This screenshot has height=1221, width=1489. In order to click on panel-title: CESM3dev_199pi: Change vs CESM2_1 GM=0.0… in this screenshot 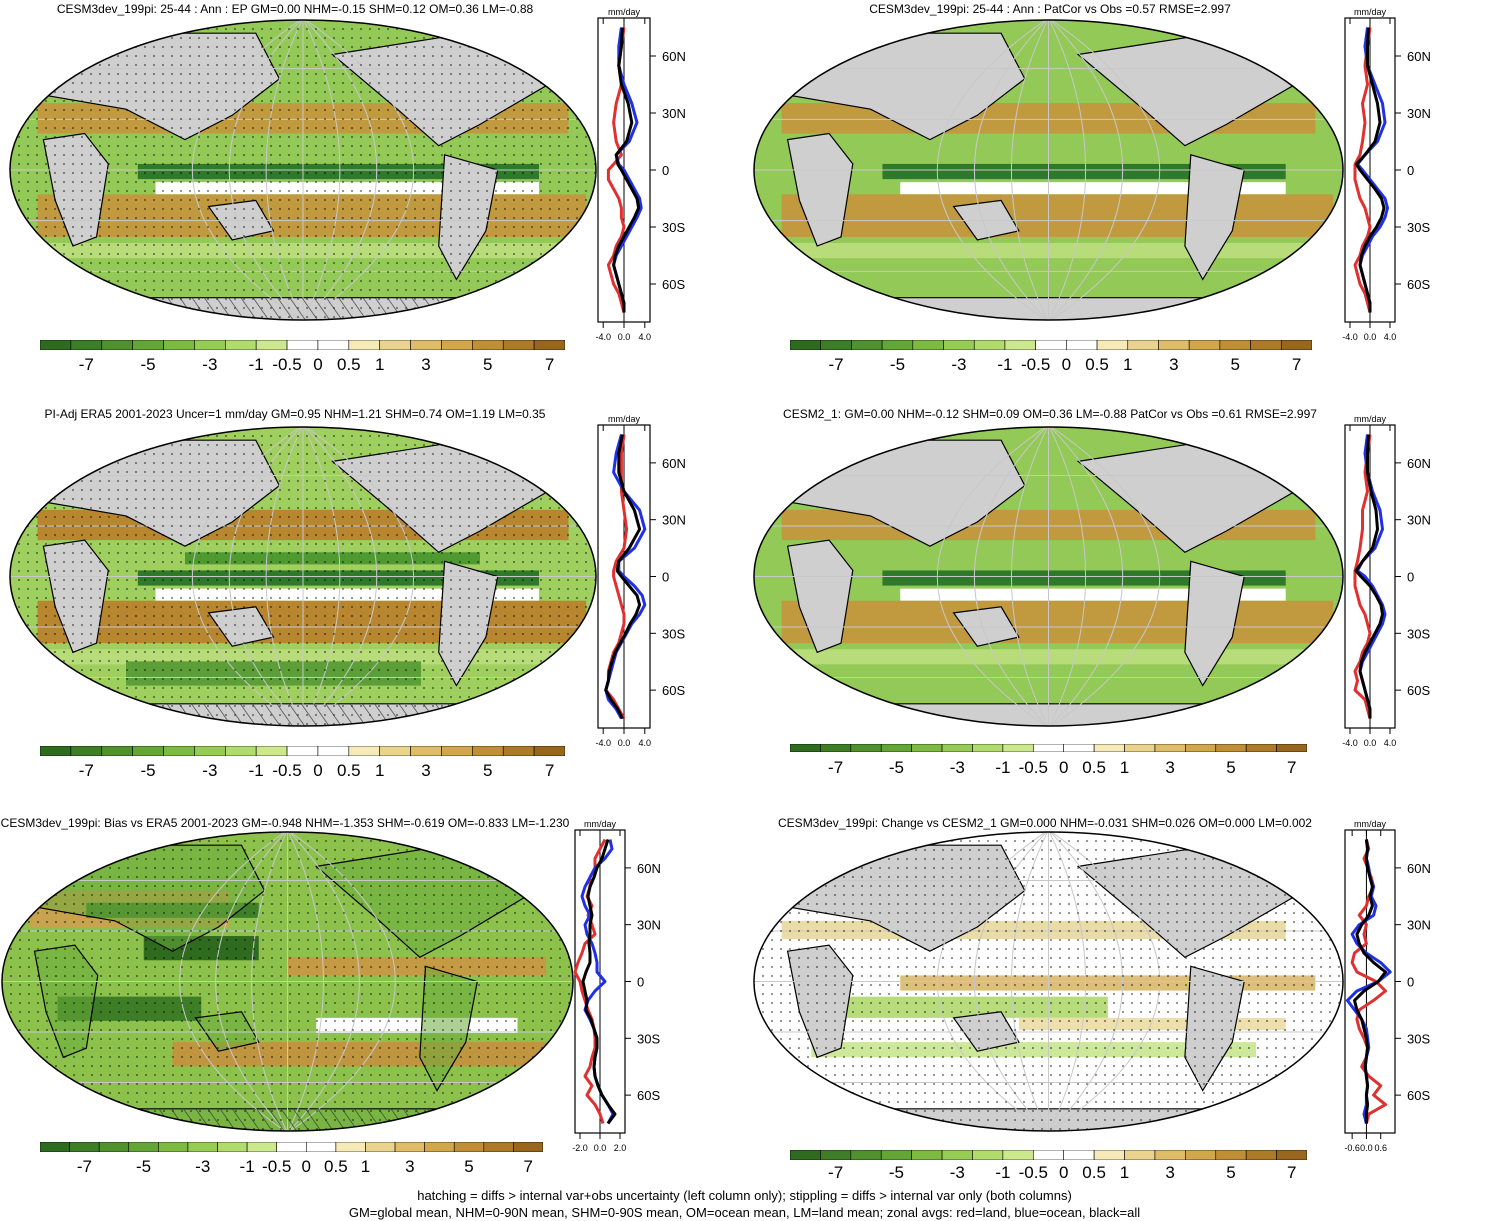, I will do `click(1045, 823)`.